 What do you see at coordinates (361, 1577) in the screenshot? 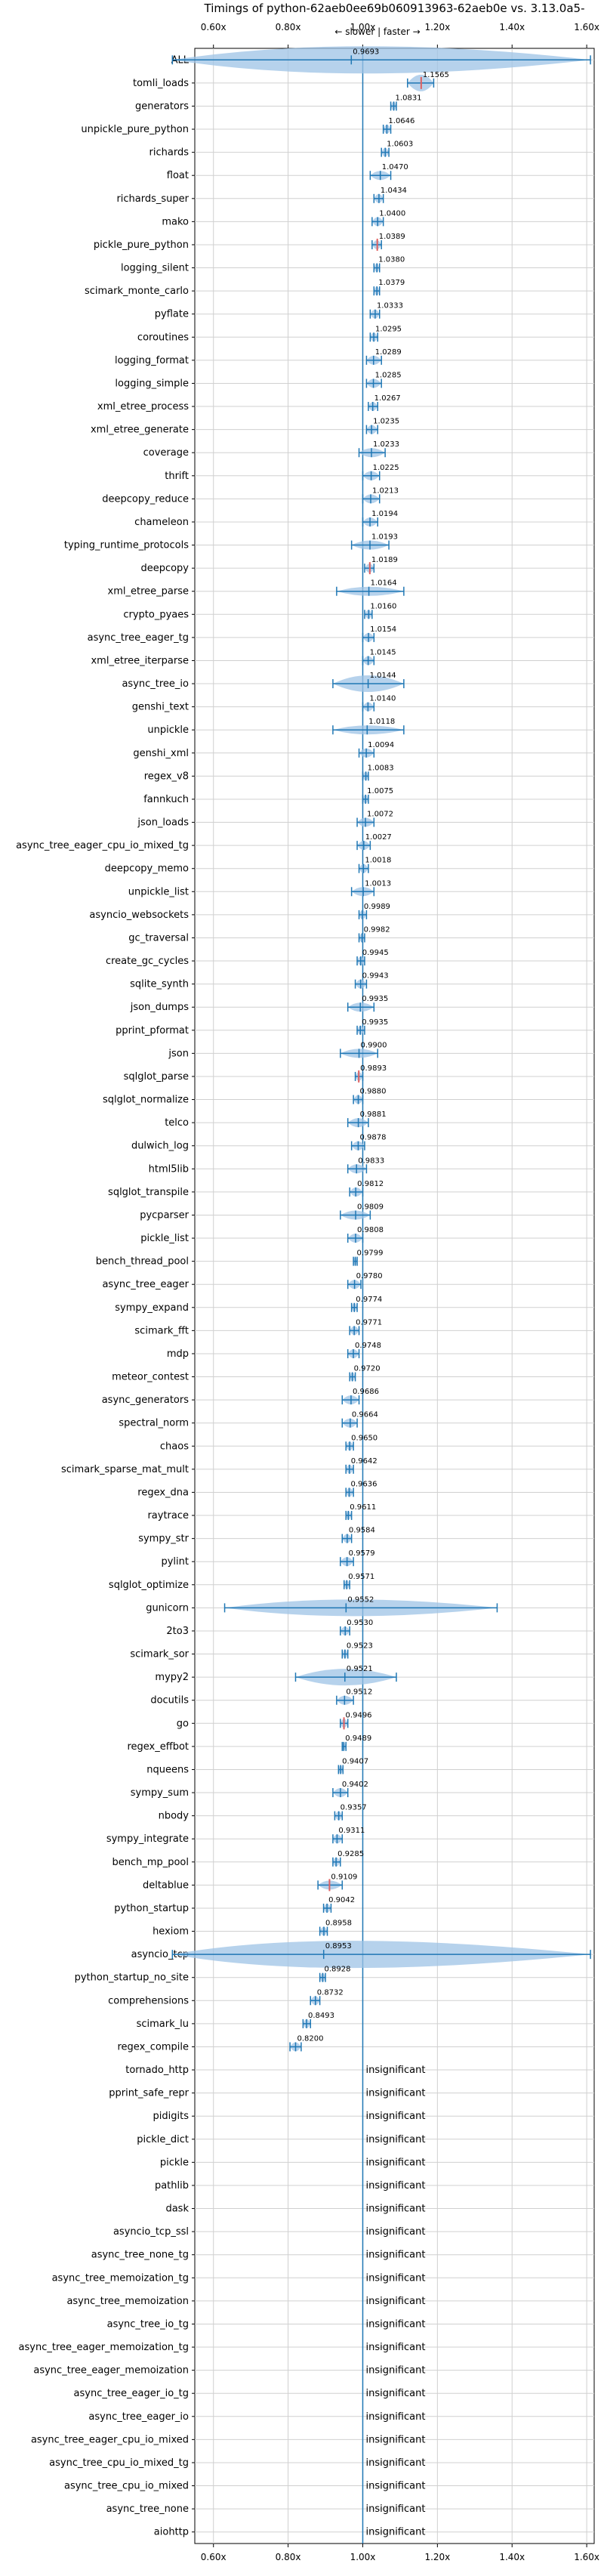
I see `value-label: 0.9571` at bounding box center [361, 1577].